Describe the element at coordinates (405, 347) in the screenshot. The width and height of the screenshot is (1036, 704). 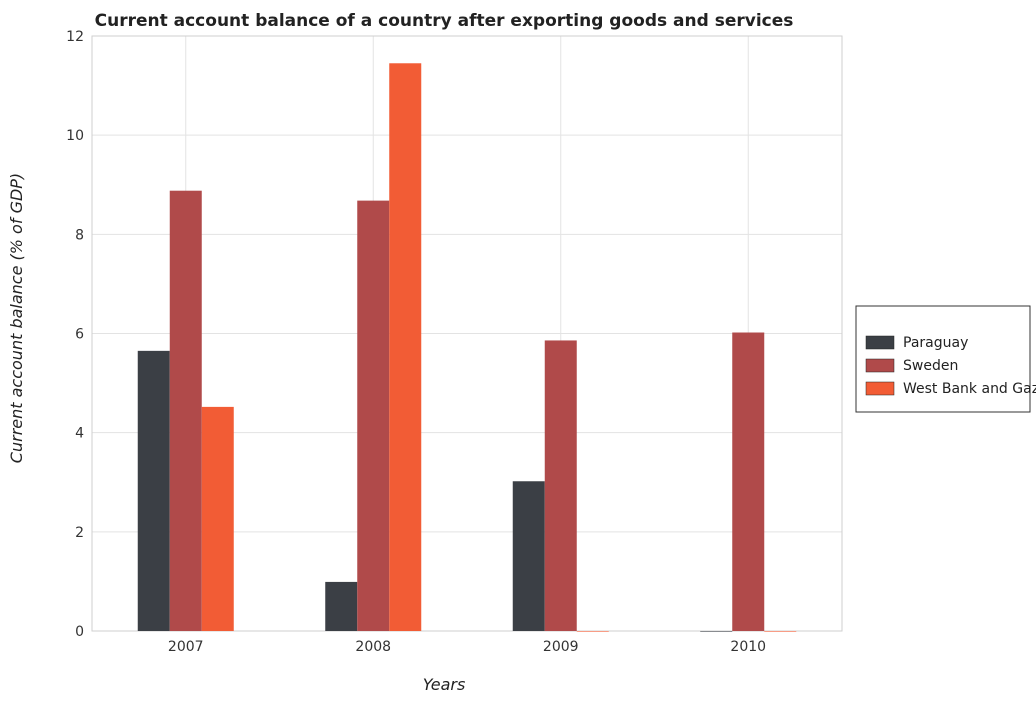
I see `bar-west-bank-and-gaza-2008` at that location.